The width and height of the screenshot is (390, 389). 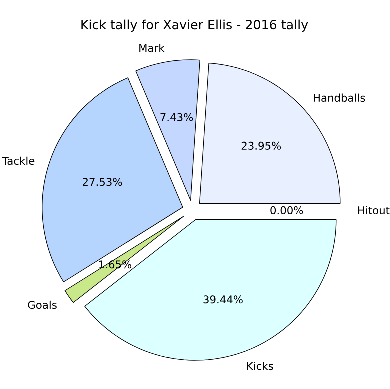 I want to click on data-label: 7.43%, so click(x=177, y=117).